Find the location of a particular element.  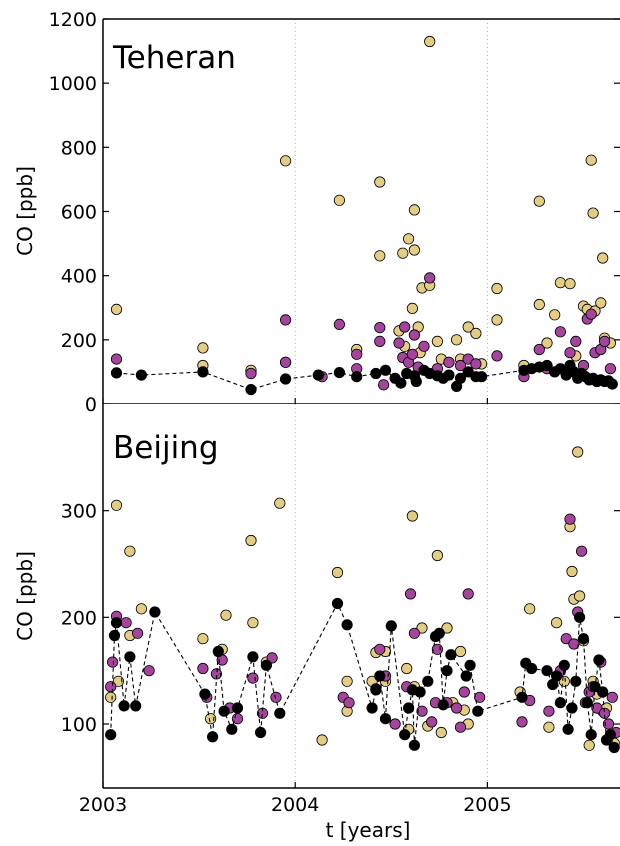

teheran-ytick-label-2: 400 is located at coordinates (79, 277).